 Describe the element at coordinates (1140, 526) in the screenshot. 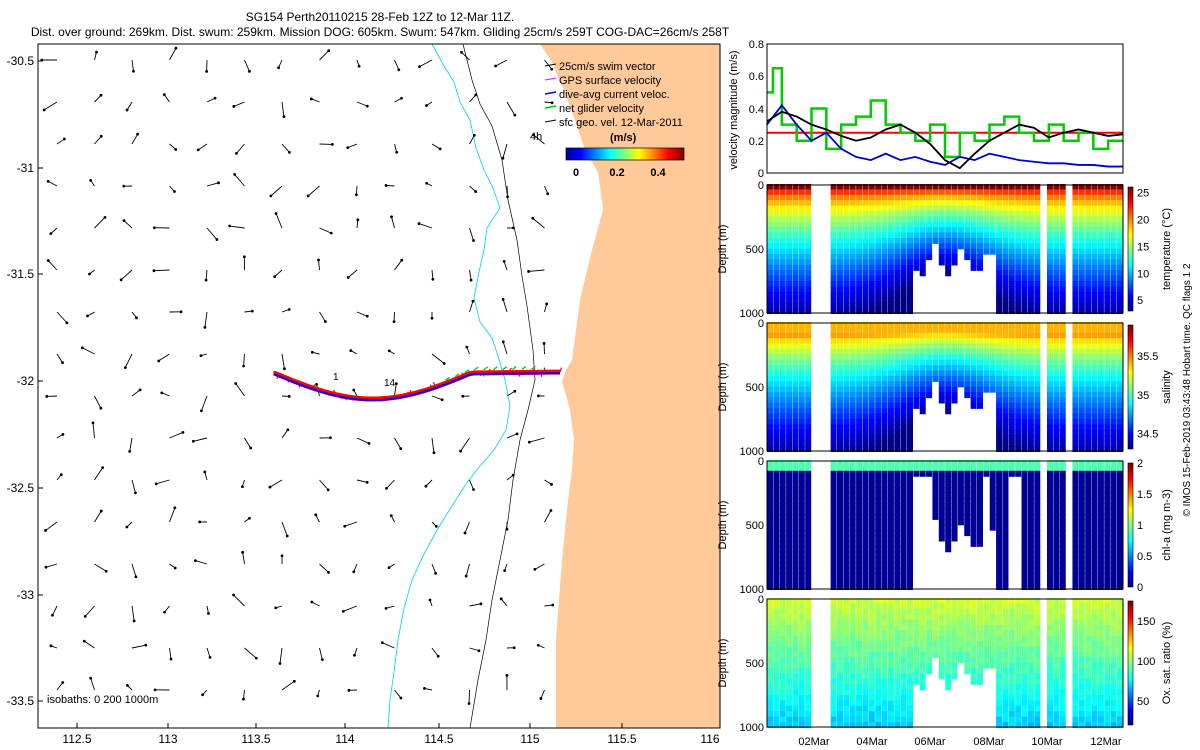

I see `colorbar-tick: 1` at that location.